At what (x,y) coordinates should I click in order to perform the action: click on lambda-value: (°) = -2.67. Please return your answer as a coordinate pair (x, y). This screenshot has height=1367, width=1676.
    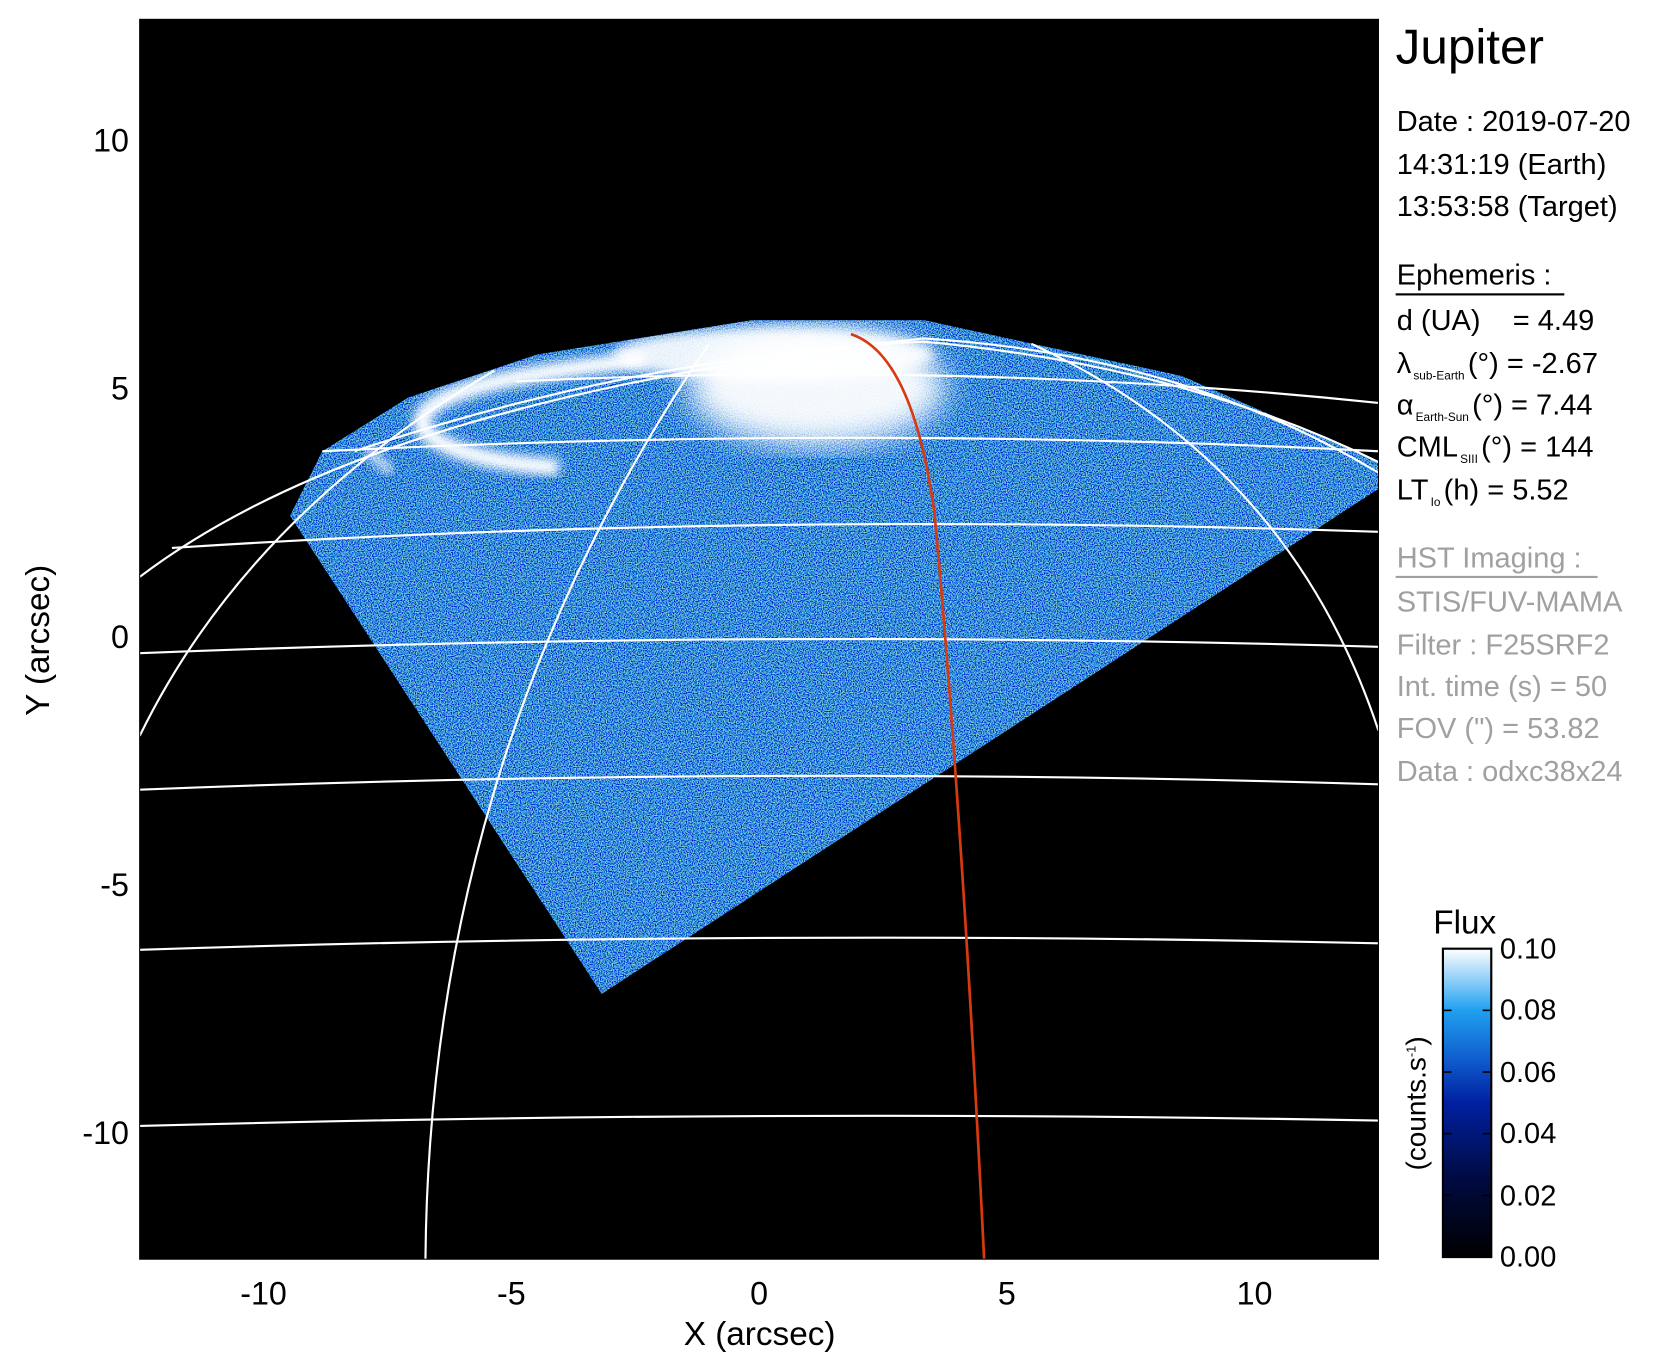
    Looking at the image, I should click on (1532, 363).